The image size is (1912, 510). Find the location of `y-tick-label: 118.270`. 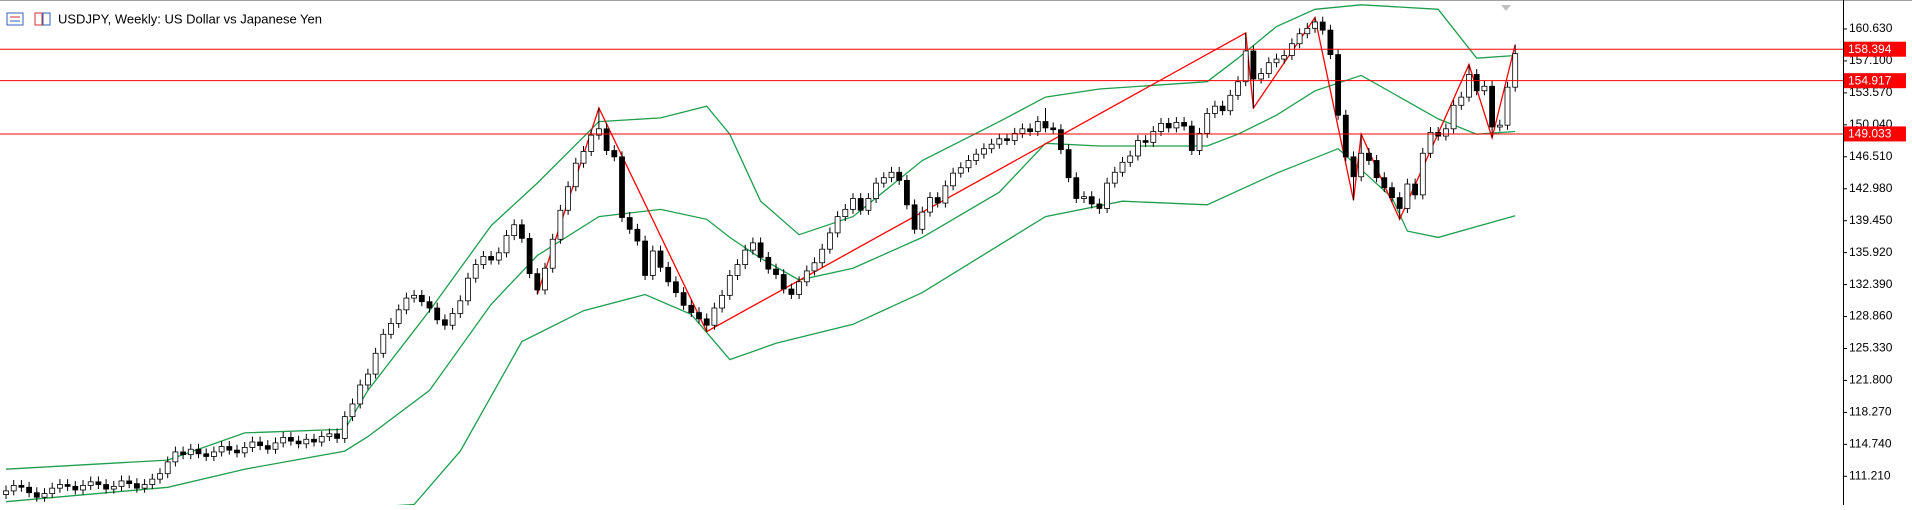

y-tick-label: 118.270 is located at coordinates (1870, 412).